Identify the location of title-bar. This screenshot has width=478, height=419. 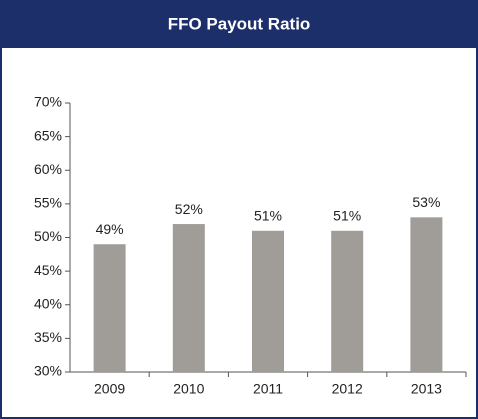
(239, 24).